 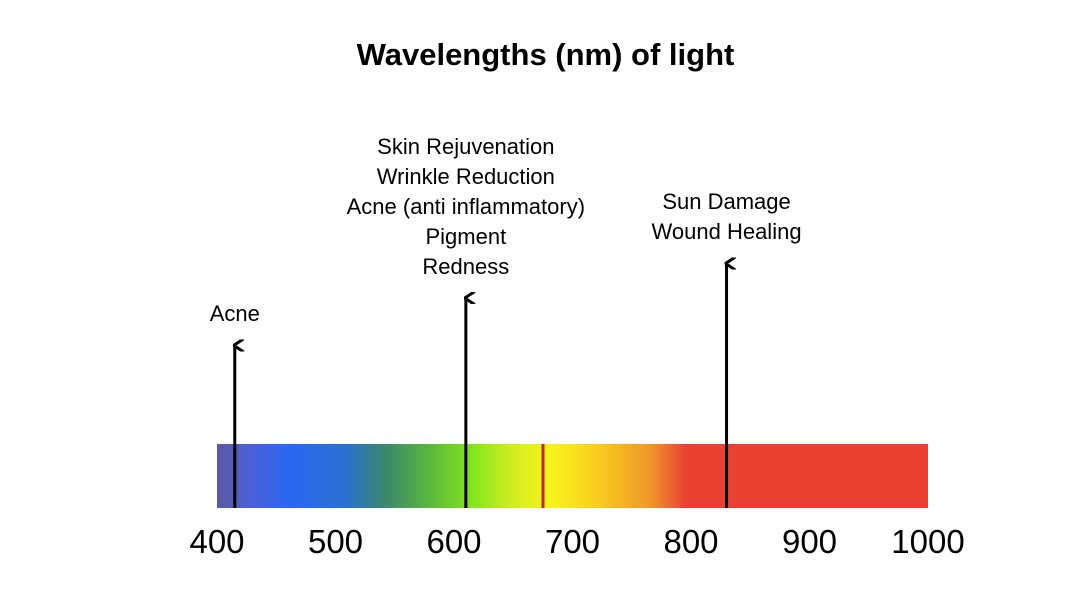 What do you see at coordinates (454, 541) in the screenshot?
I see `tick-label-600: 600` at bounding box center [454, 541].